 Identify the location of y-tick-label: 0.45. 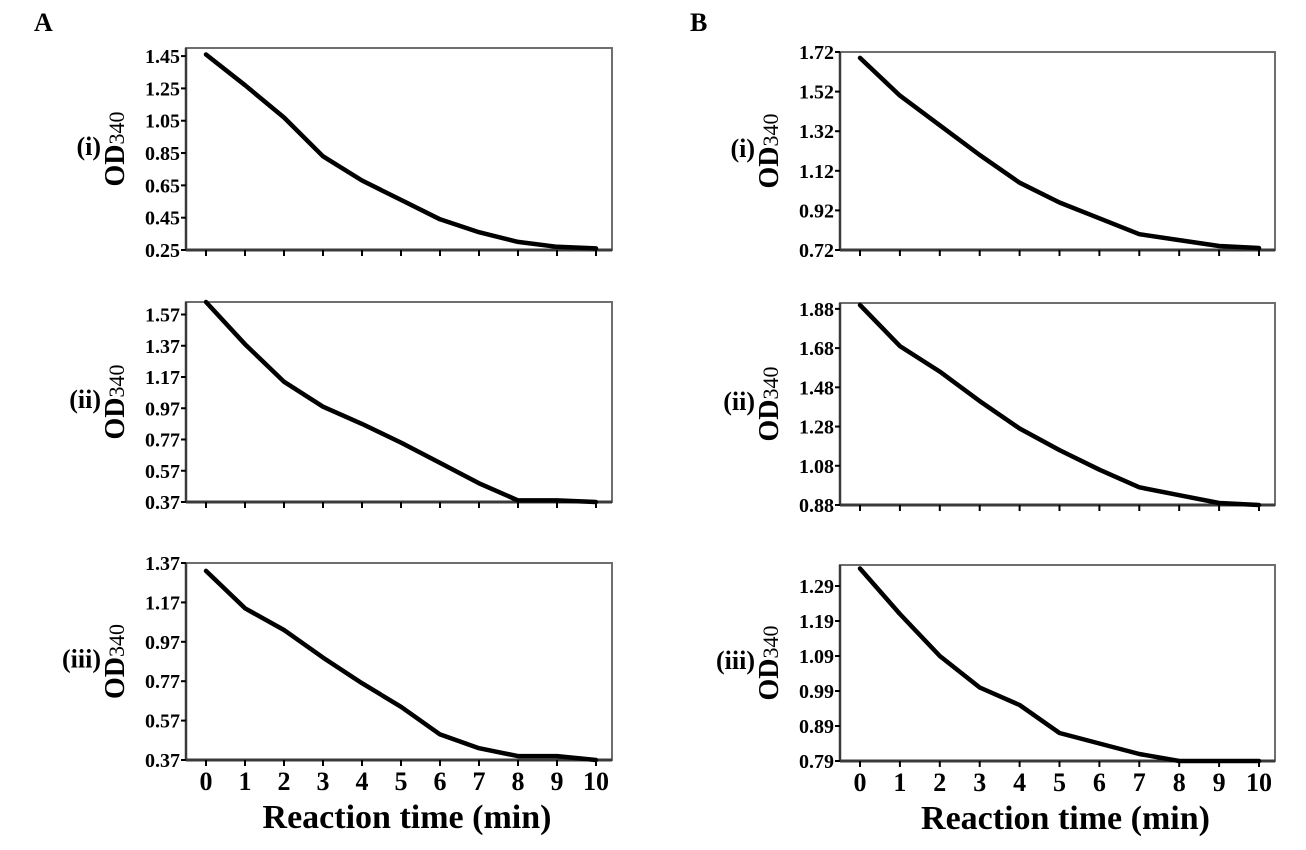
(162, 219).